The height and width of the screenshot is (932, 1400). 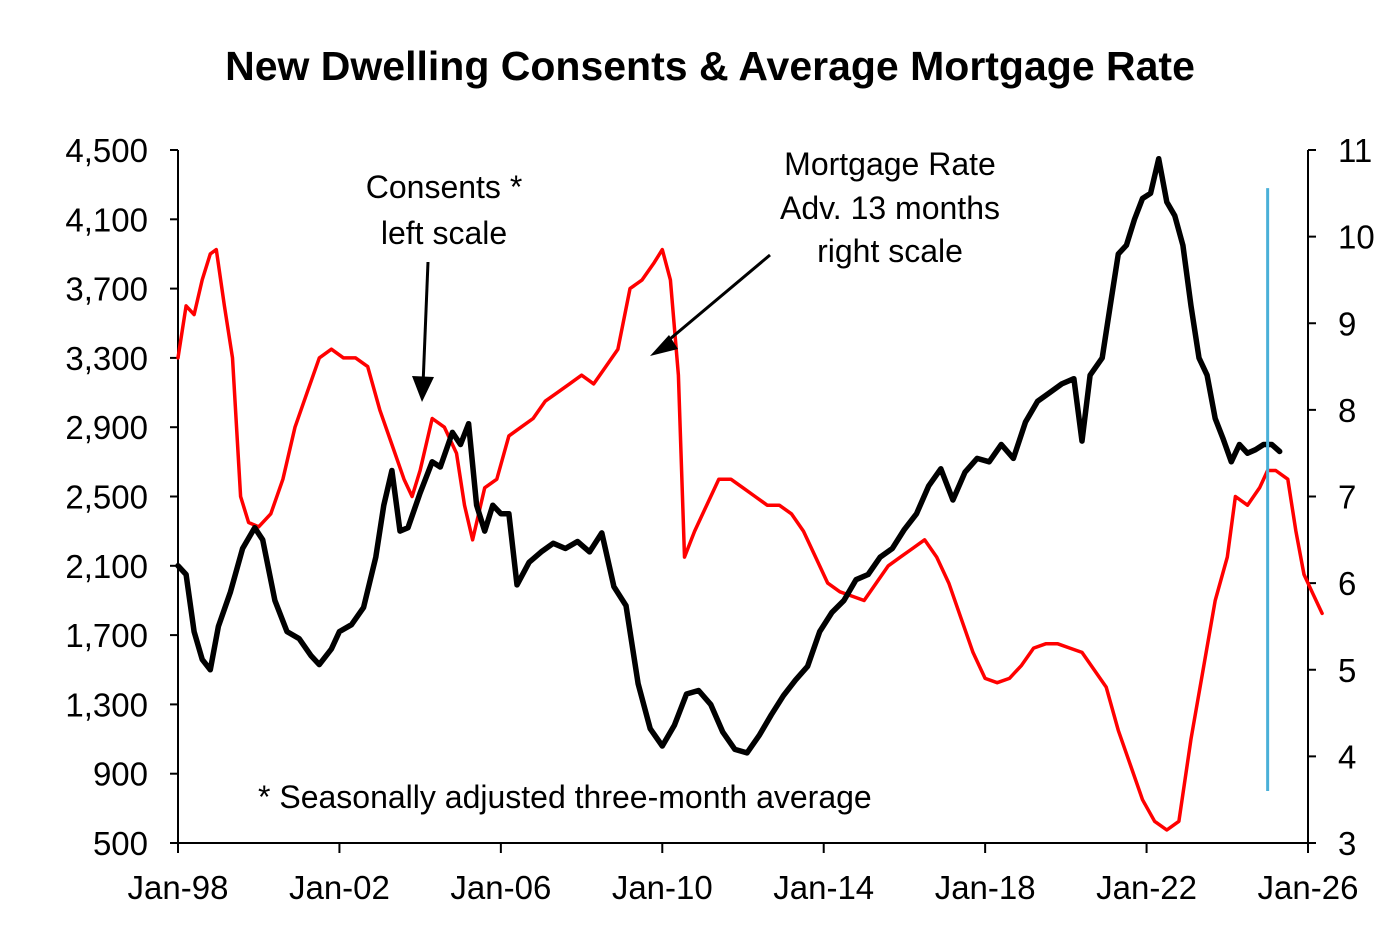 I want to click on right-tick-label: 8, so click(x=1347, y=410).